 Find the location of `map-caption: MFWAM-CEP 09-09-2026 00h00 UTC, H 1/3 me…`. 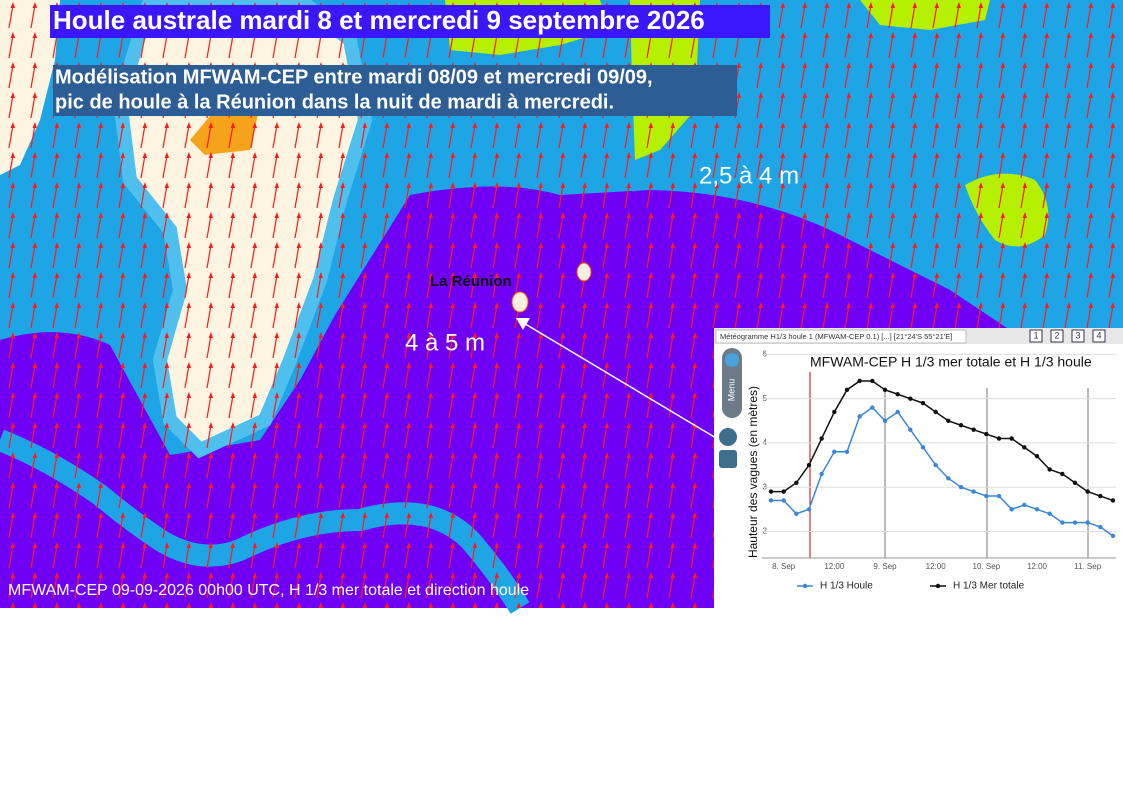

map-caption: MFWAM-CEP 09-09-2026 00h00 UTC, H 1/3 me… is located at coordinates (268, 590).